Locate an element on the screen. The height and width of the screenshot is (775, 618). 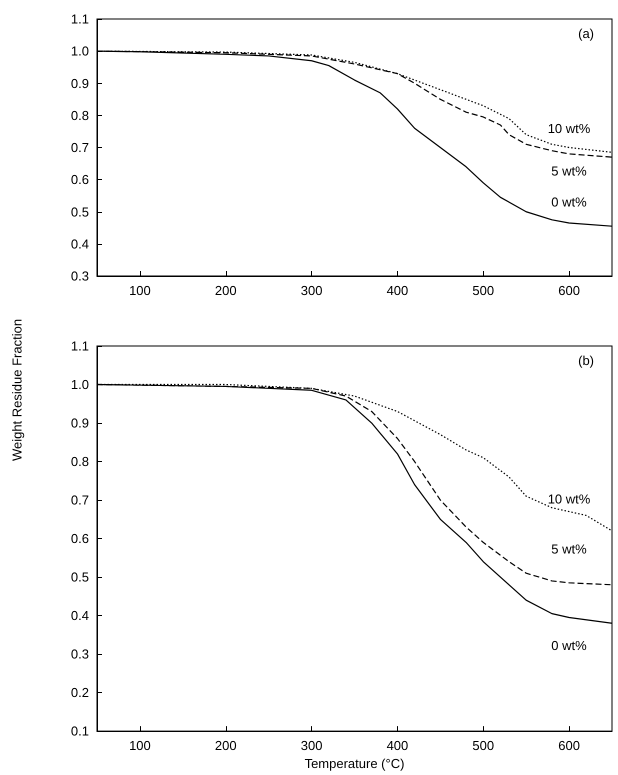
annotation: (a) is located at coordinates (586, 33).